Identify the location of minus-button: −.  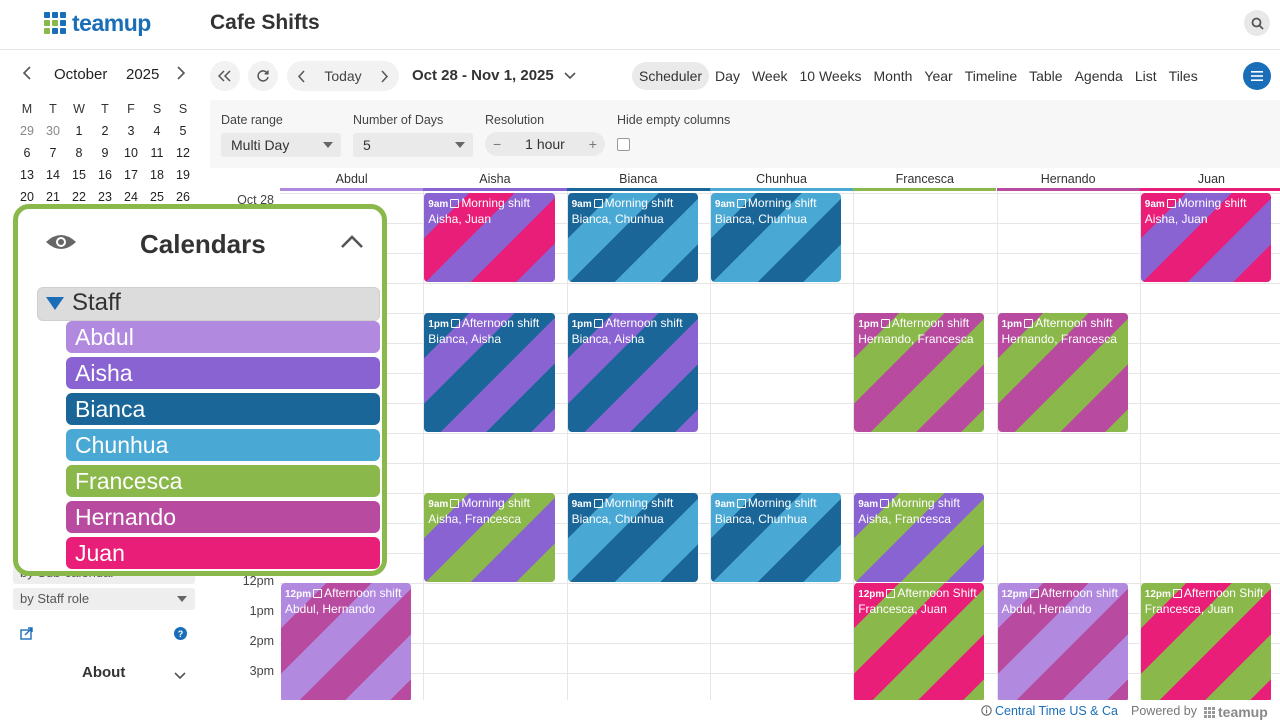
(497, 144).